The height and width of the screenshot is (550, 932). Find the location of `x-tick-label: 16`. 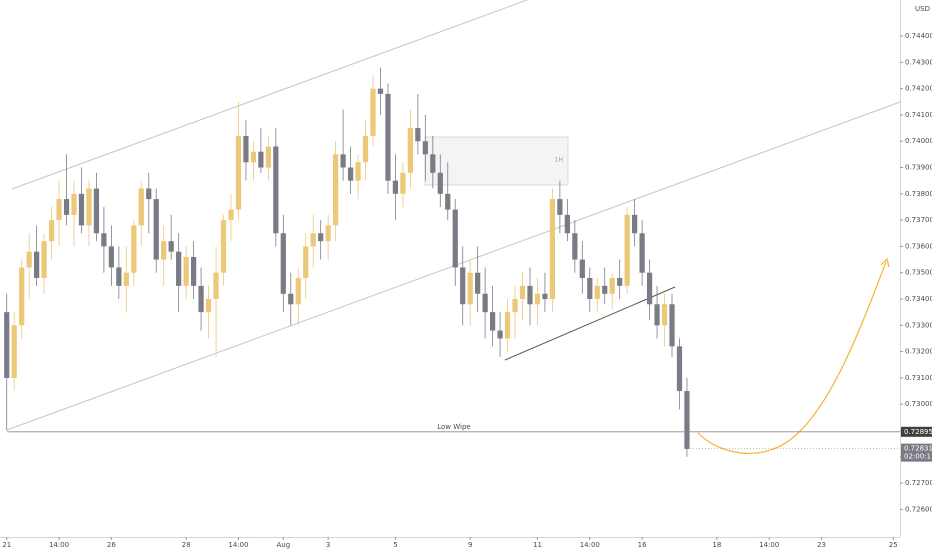

x-tick-label: 16 is located at coordinates (642, 545).